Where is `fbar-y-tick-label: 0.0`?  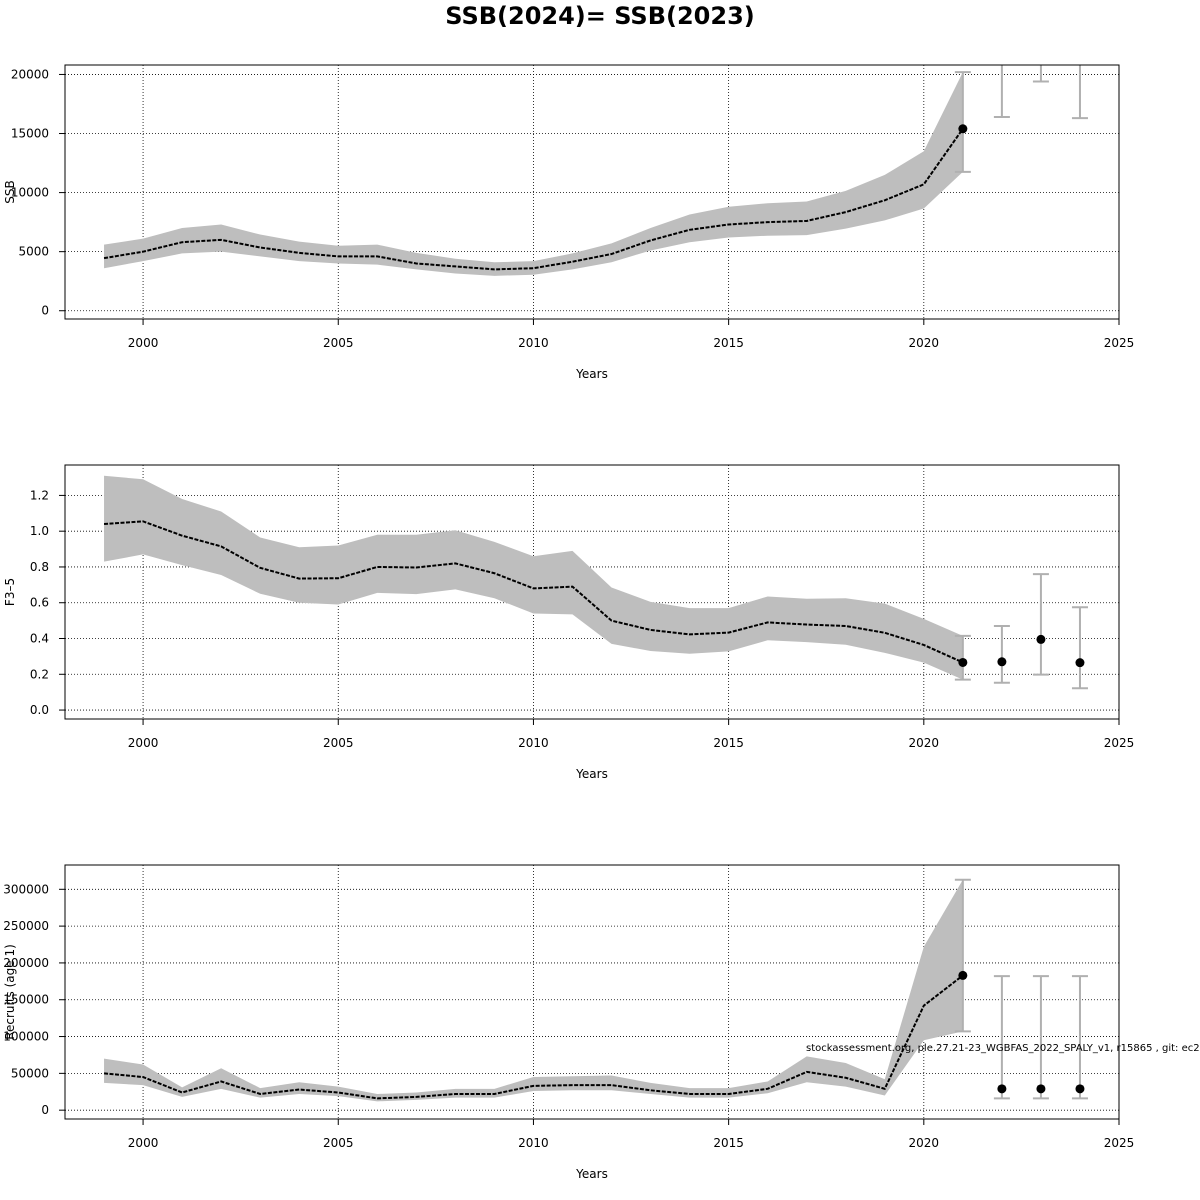
fbar-y-tick-label: 0.0 is located at coordinates (39, 710).